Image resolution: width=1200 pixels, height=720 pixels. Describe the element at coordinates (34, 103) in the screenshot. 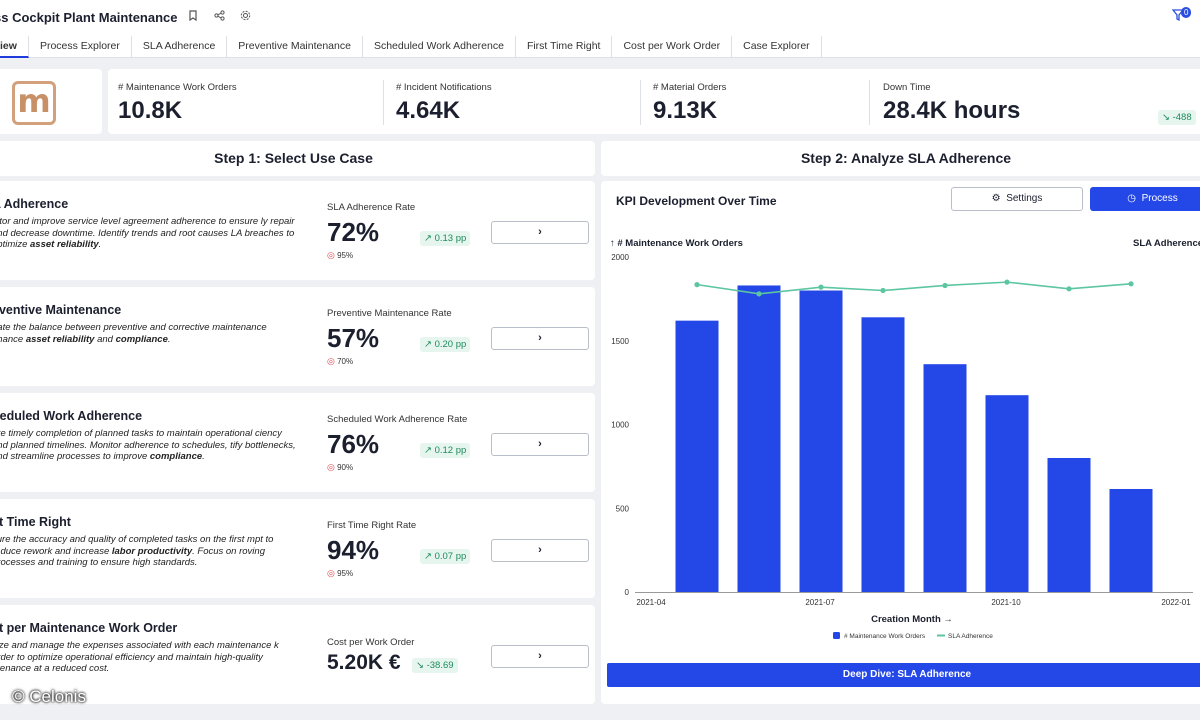

I see `brand-logo: m` at that location.